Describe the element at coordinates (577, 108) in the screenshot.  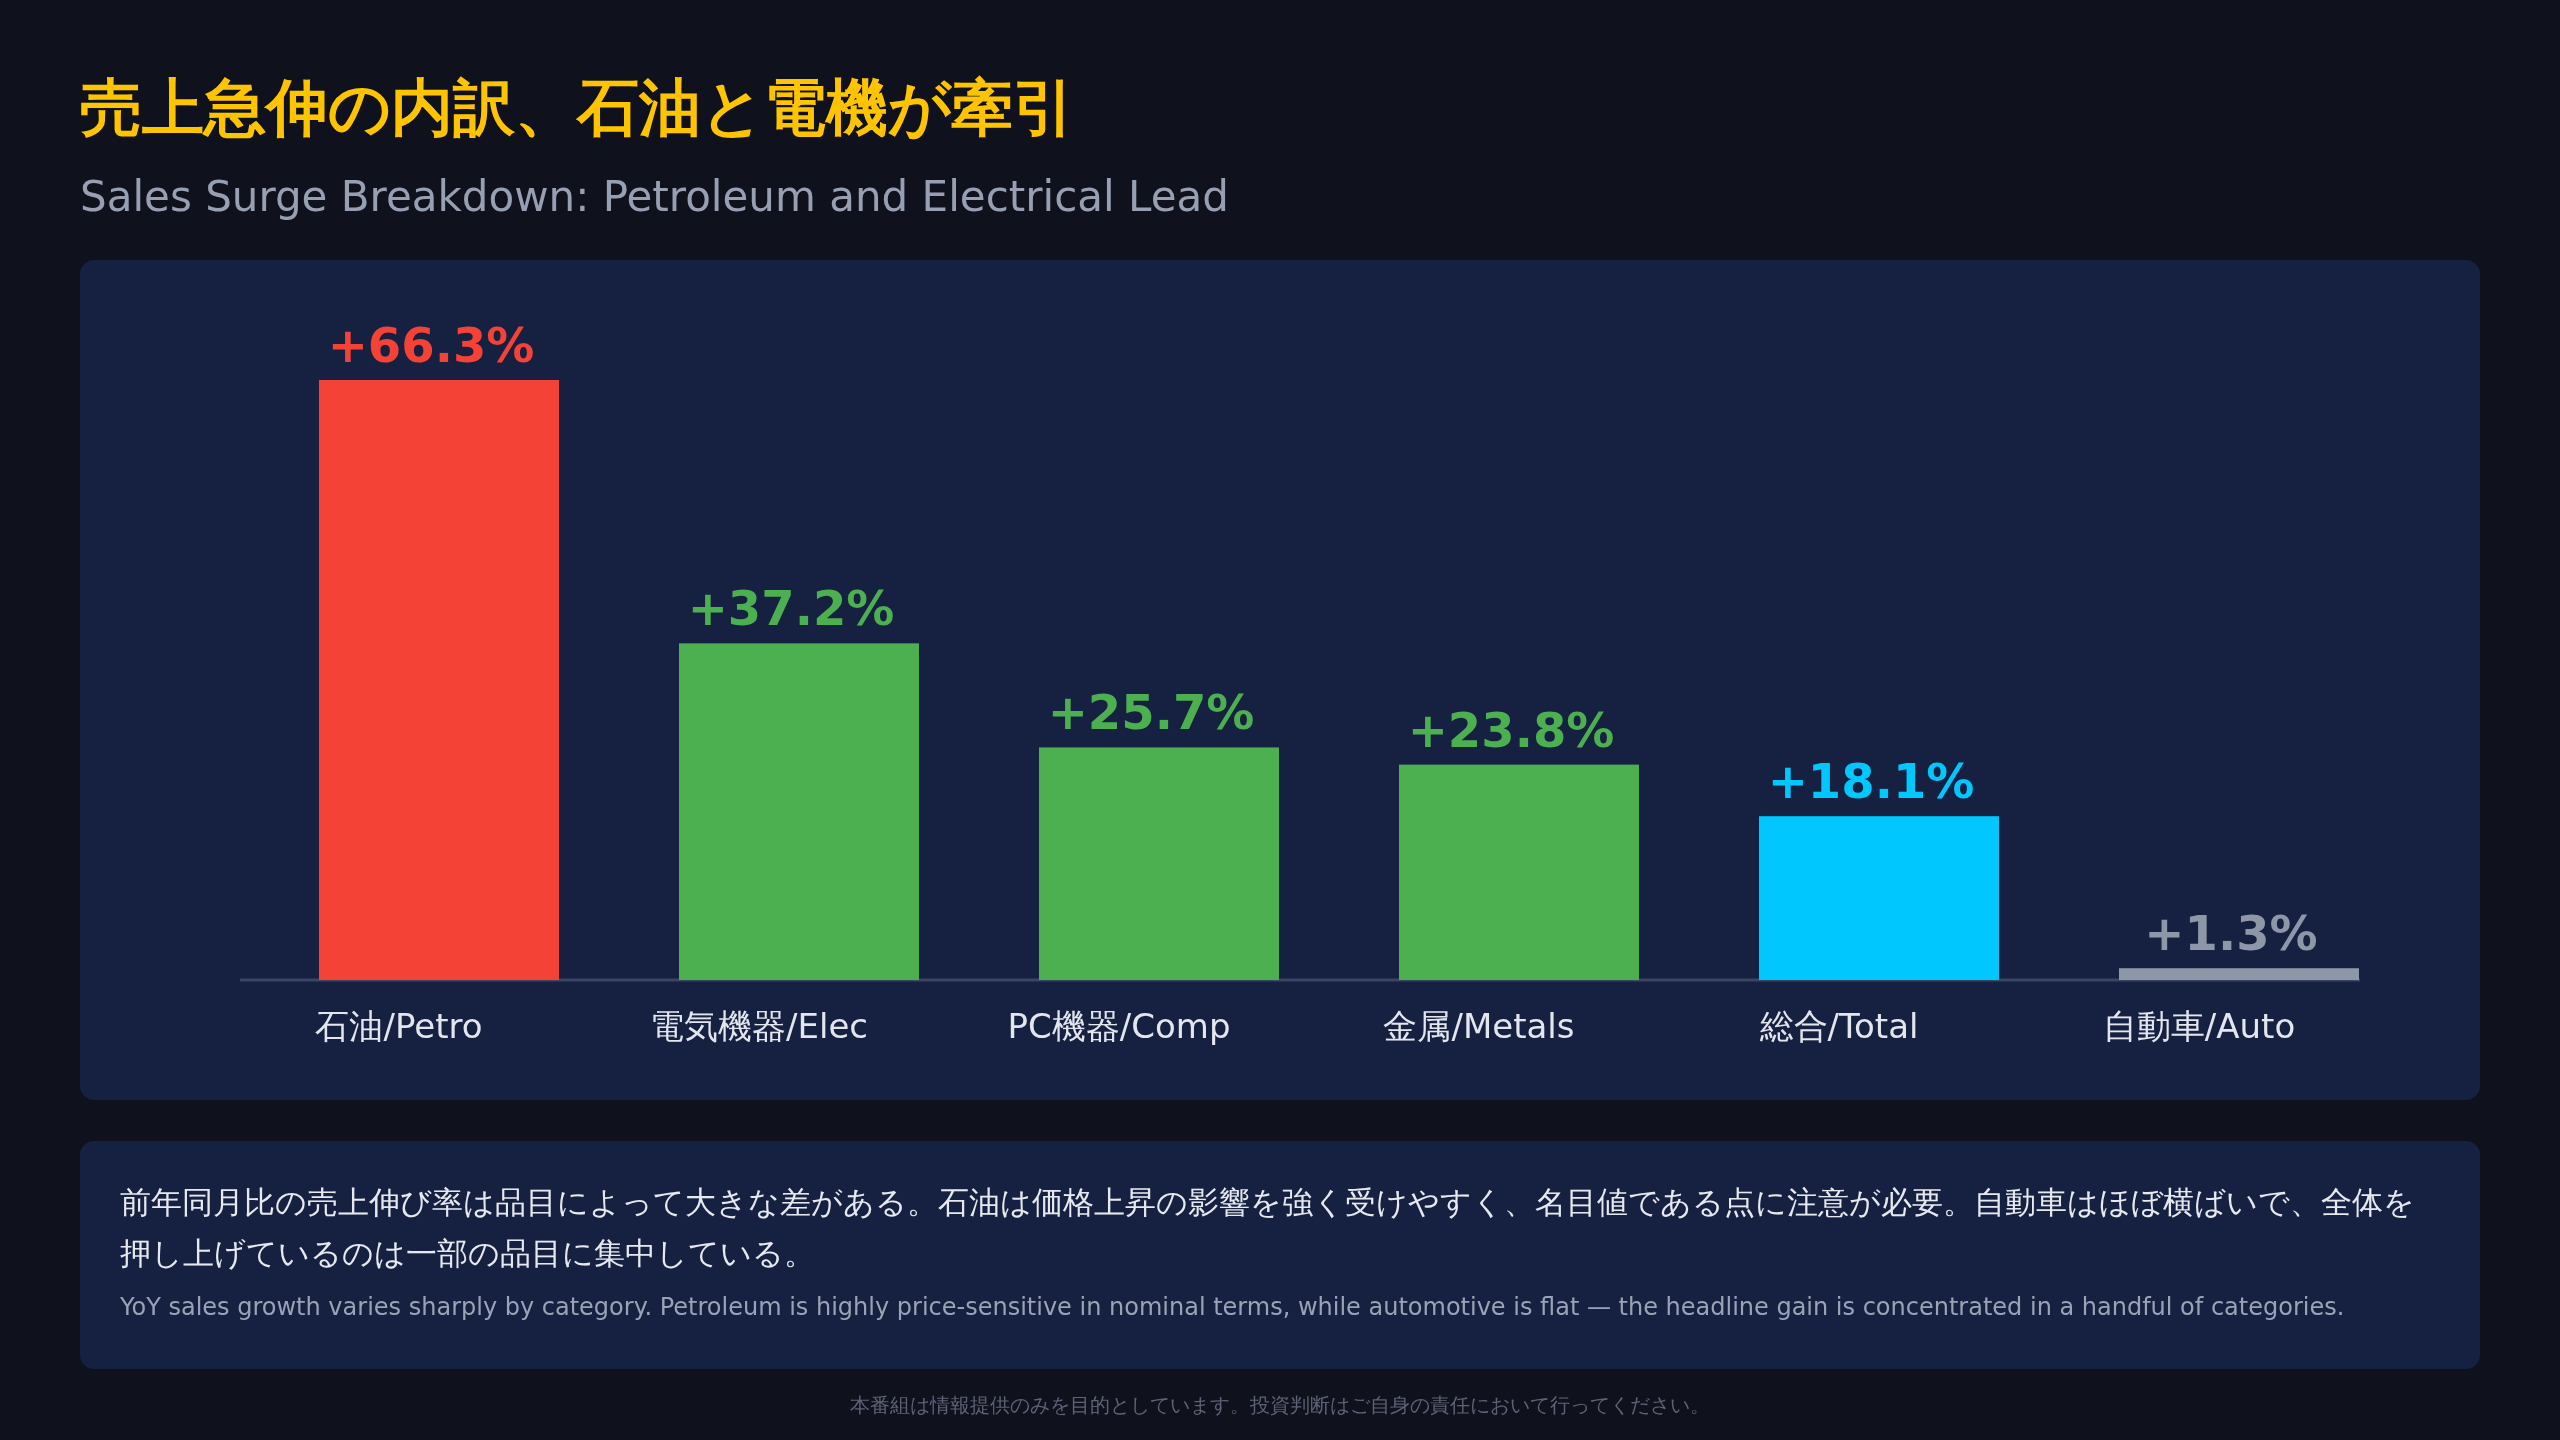
I see `chart-title: 売上急伸の内訳、石油と電機が牽引` at that location.